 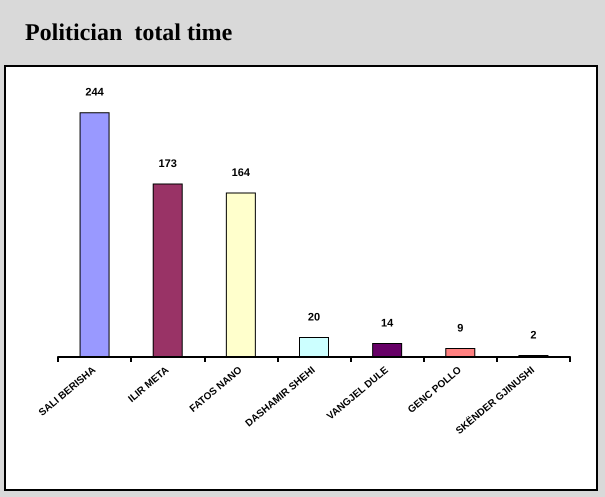 What do you see at coordinates (95, 92) in the screenshot?
I see `data-label: 244` at bounding box center [95, 92].